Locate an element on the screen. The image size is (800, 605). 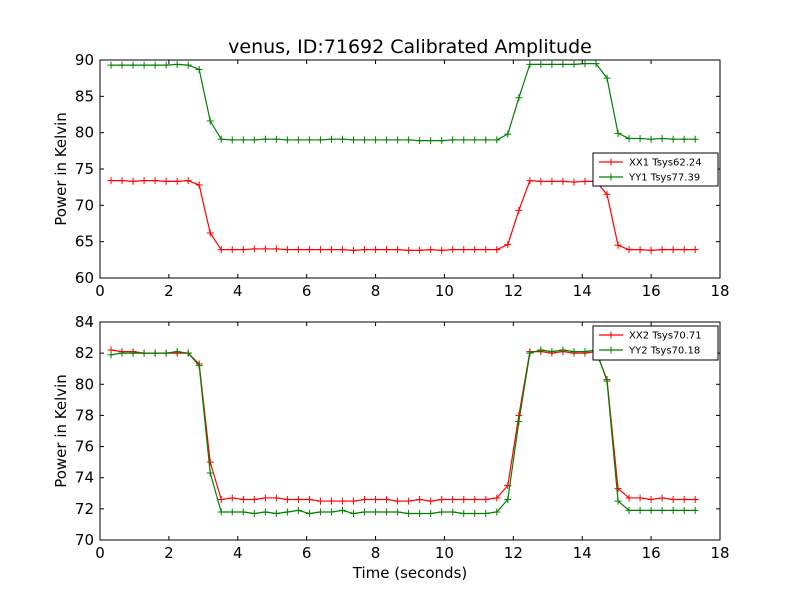
x-tick-label: 10 is located at coordinates (444, 291).